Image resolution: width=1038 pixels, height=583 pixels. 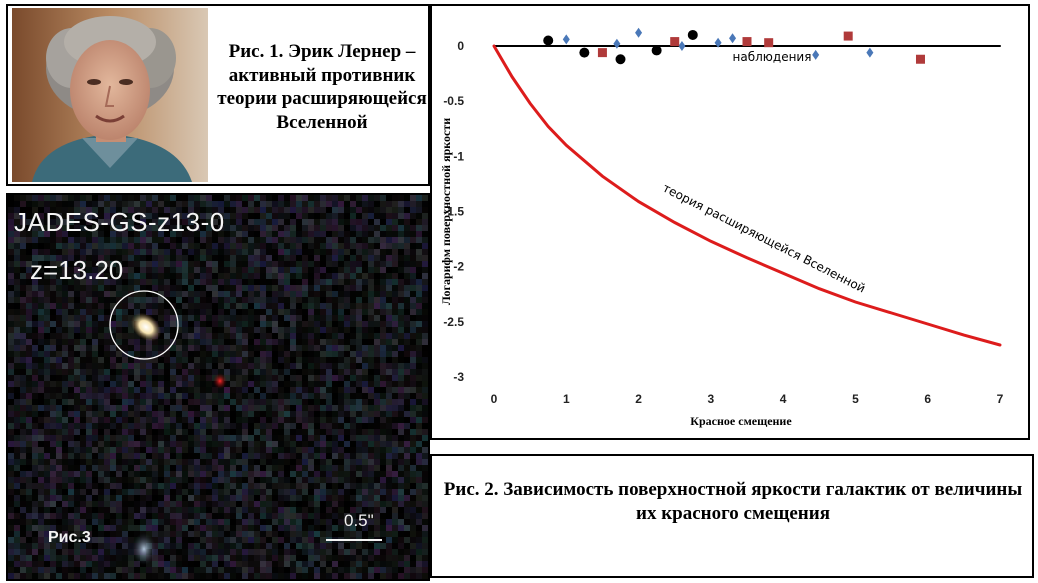 I want to click on y-tick-label: 0, so click(x=460, y=46).